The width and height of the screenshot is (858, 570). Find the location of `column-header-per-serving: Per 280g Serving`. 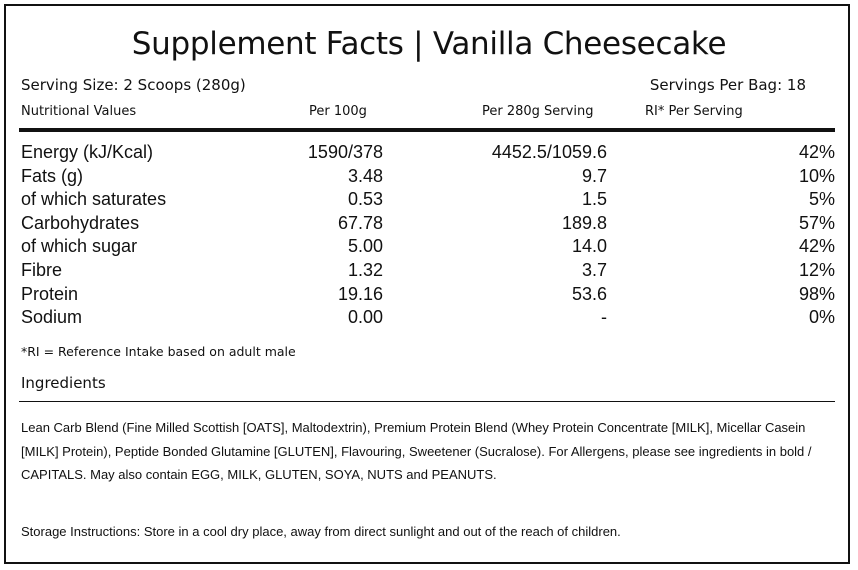

column-header-per-serving: Per 280g Serving is located at coordinates (538, 111).